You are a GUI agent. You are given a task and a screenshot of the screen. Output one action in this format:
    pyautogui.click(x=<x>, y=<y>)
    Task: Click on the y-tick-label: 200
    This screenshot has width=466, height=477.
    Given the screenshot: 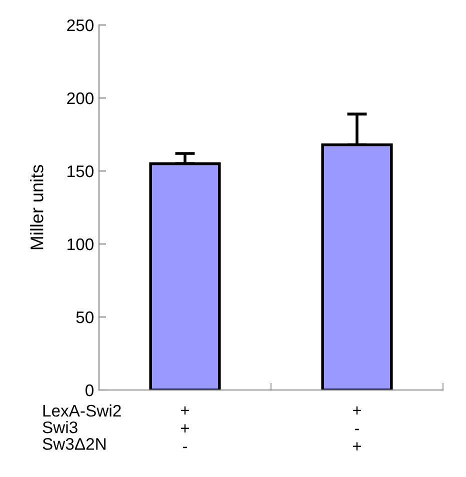 What is the action you would take?
    pyautogui.click(x=80, y=98)
    